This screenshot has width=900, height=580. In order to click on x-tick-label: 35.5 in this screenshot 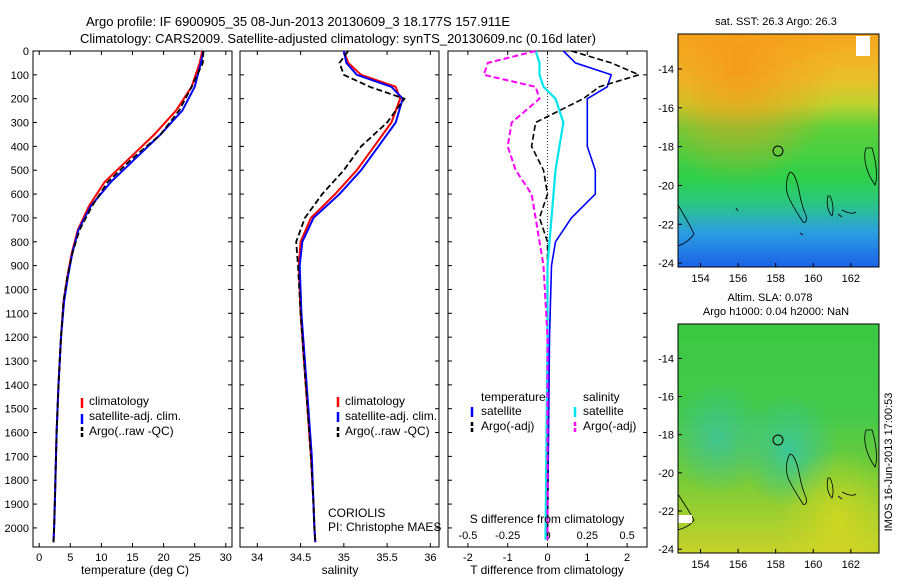, I will do `click(386, 558)`.